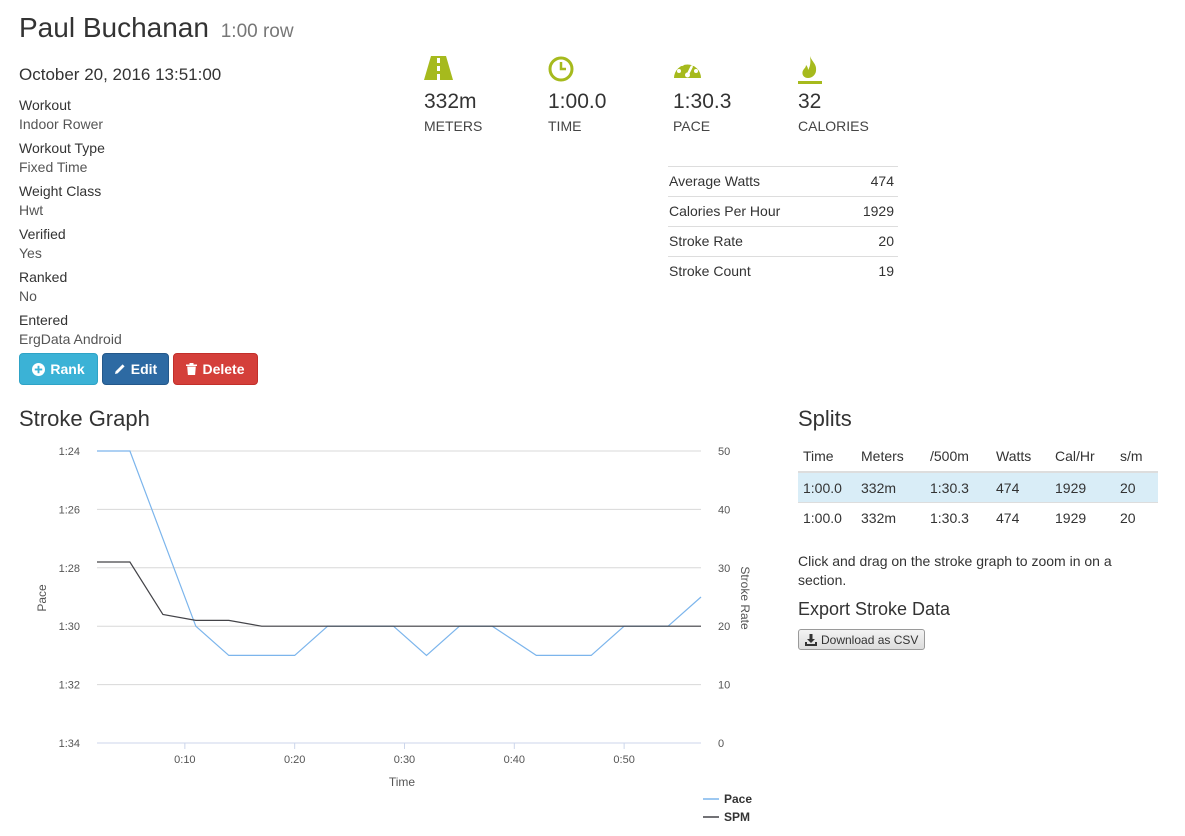 Image resolution: width=1185 pixels, height=836 pixels. I want to click on series-line-pace, so click(399, 553).